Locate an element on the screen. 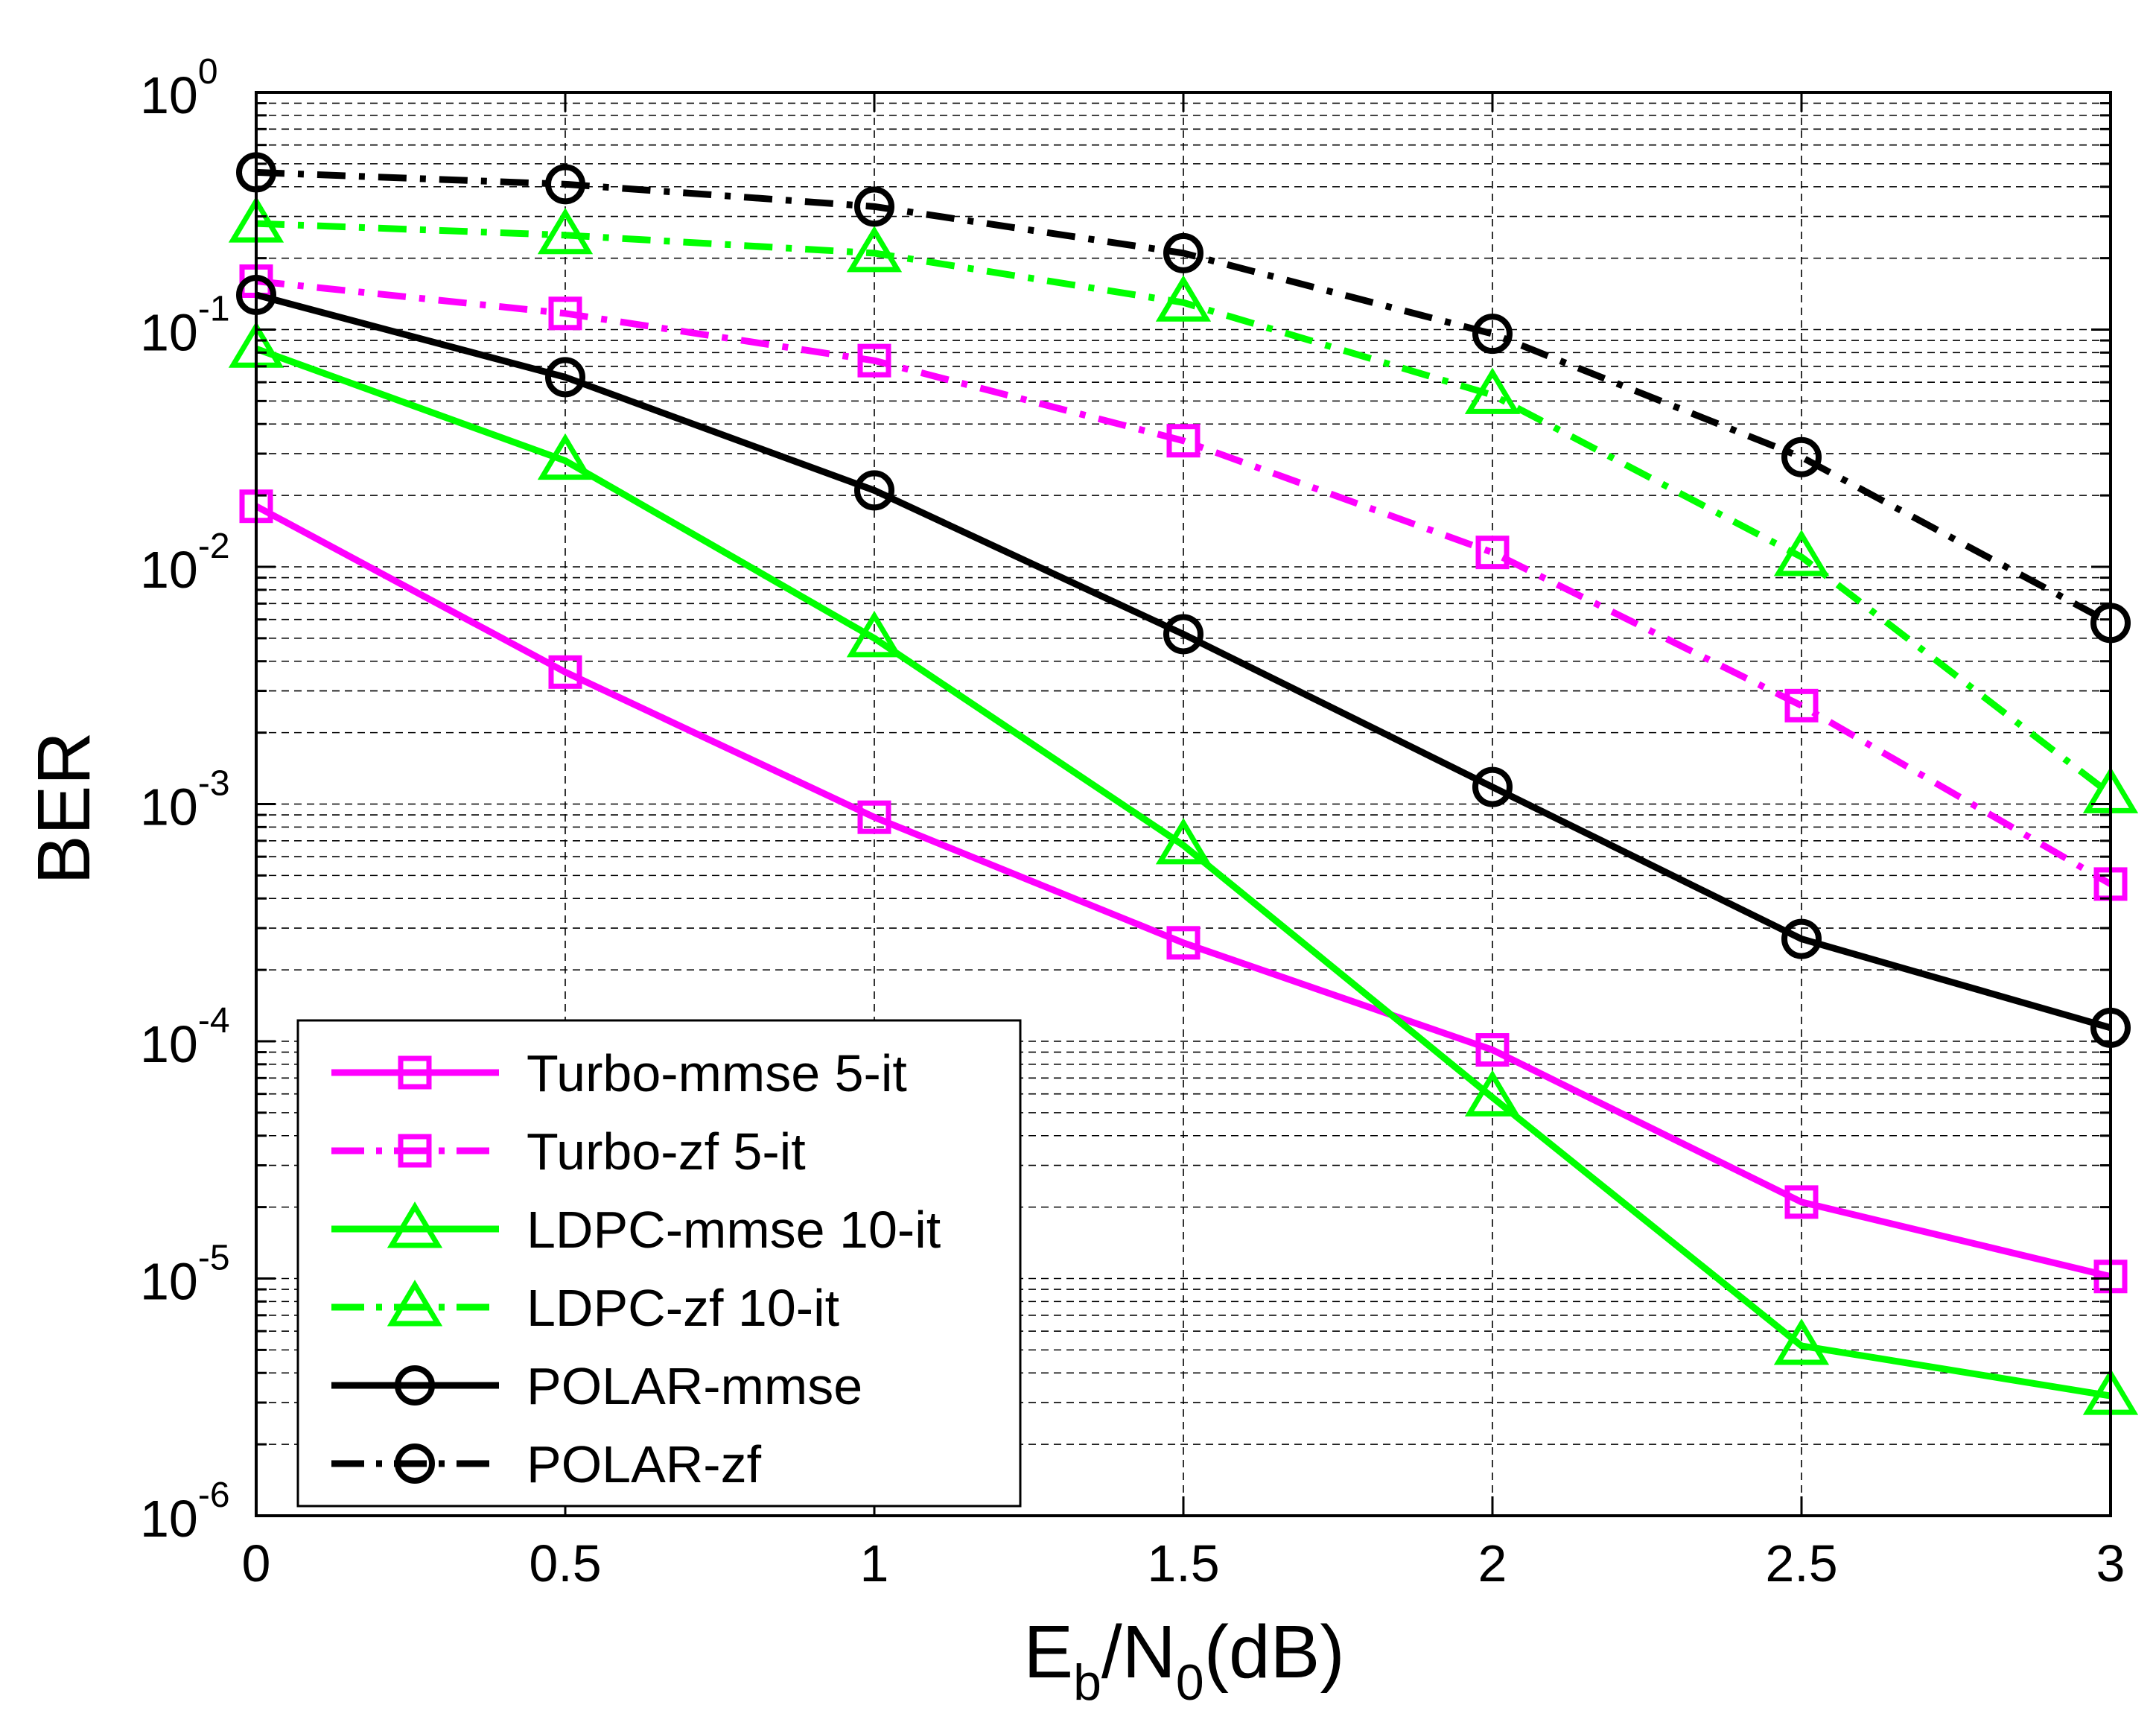 Image resolution: width=2156 pixels, height=1731 pixels. legend-box is located at coordinates (659, 1263).